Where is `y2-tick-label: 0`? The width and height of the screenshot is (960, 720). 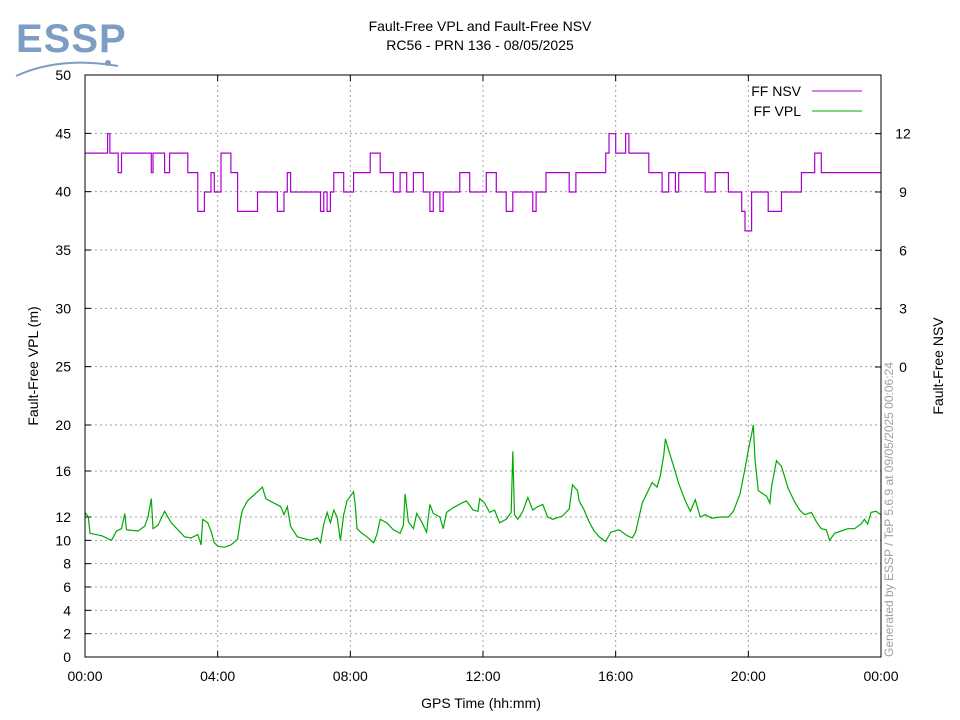
y2-tick-label: 0 is located at coordinates (903, 367).